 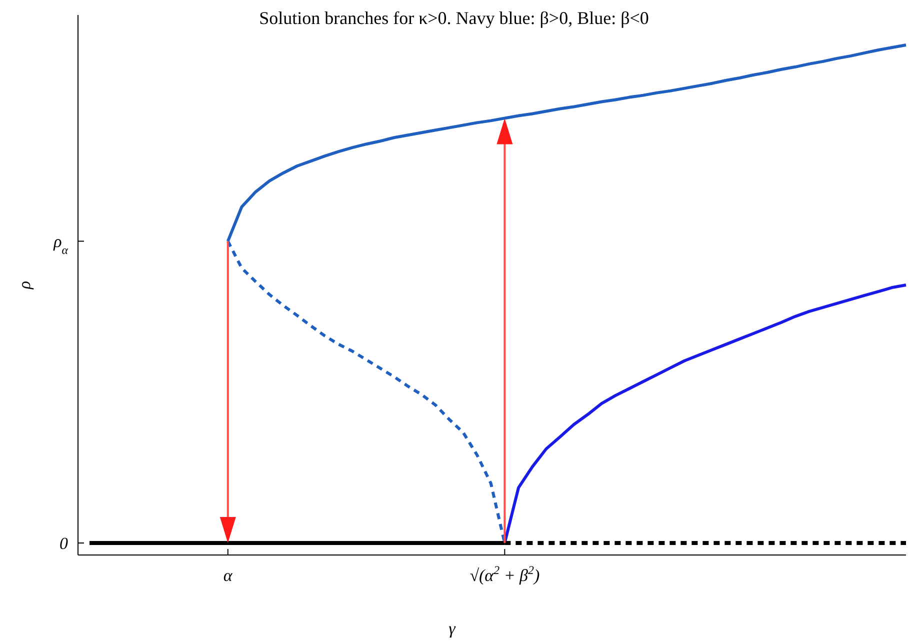 What do you see at coordinates (24, 285) in the screenshot?
I see `y-axis-title: ρ` at bounding box center [24, 285].